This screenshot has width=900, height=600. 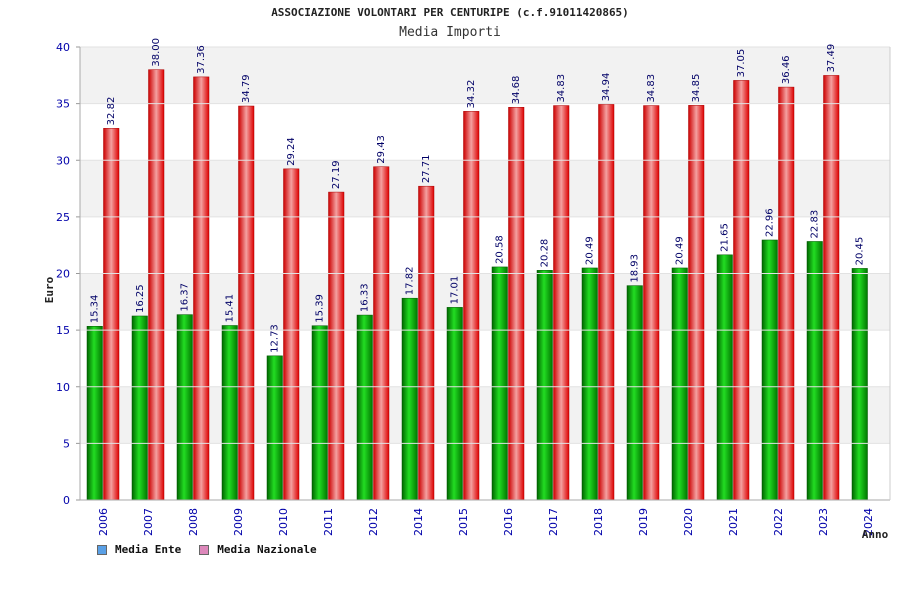 I want to click on x-tick-label: 2022, so click(x=778, y=522).